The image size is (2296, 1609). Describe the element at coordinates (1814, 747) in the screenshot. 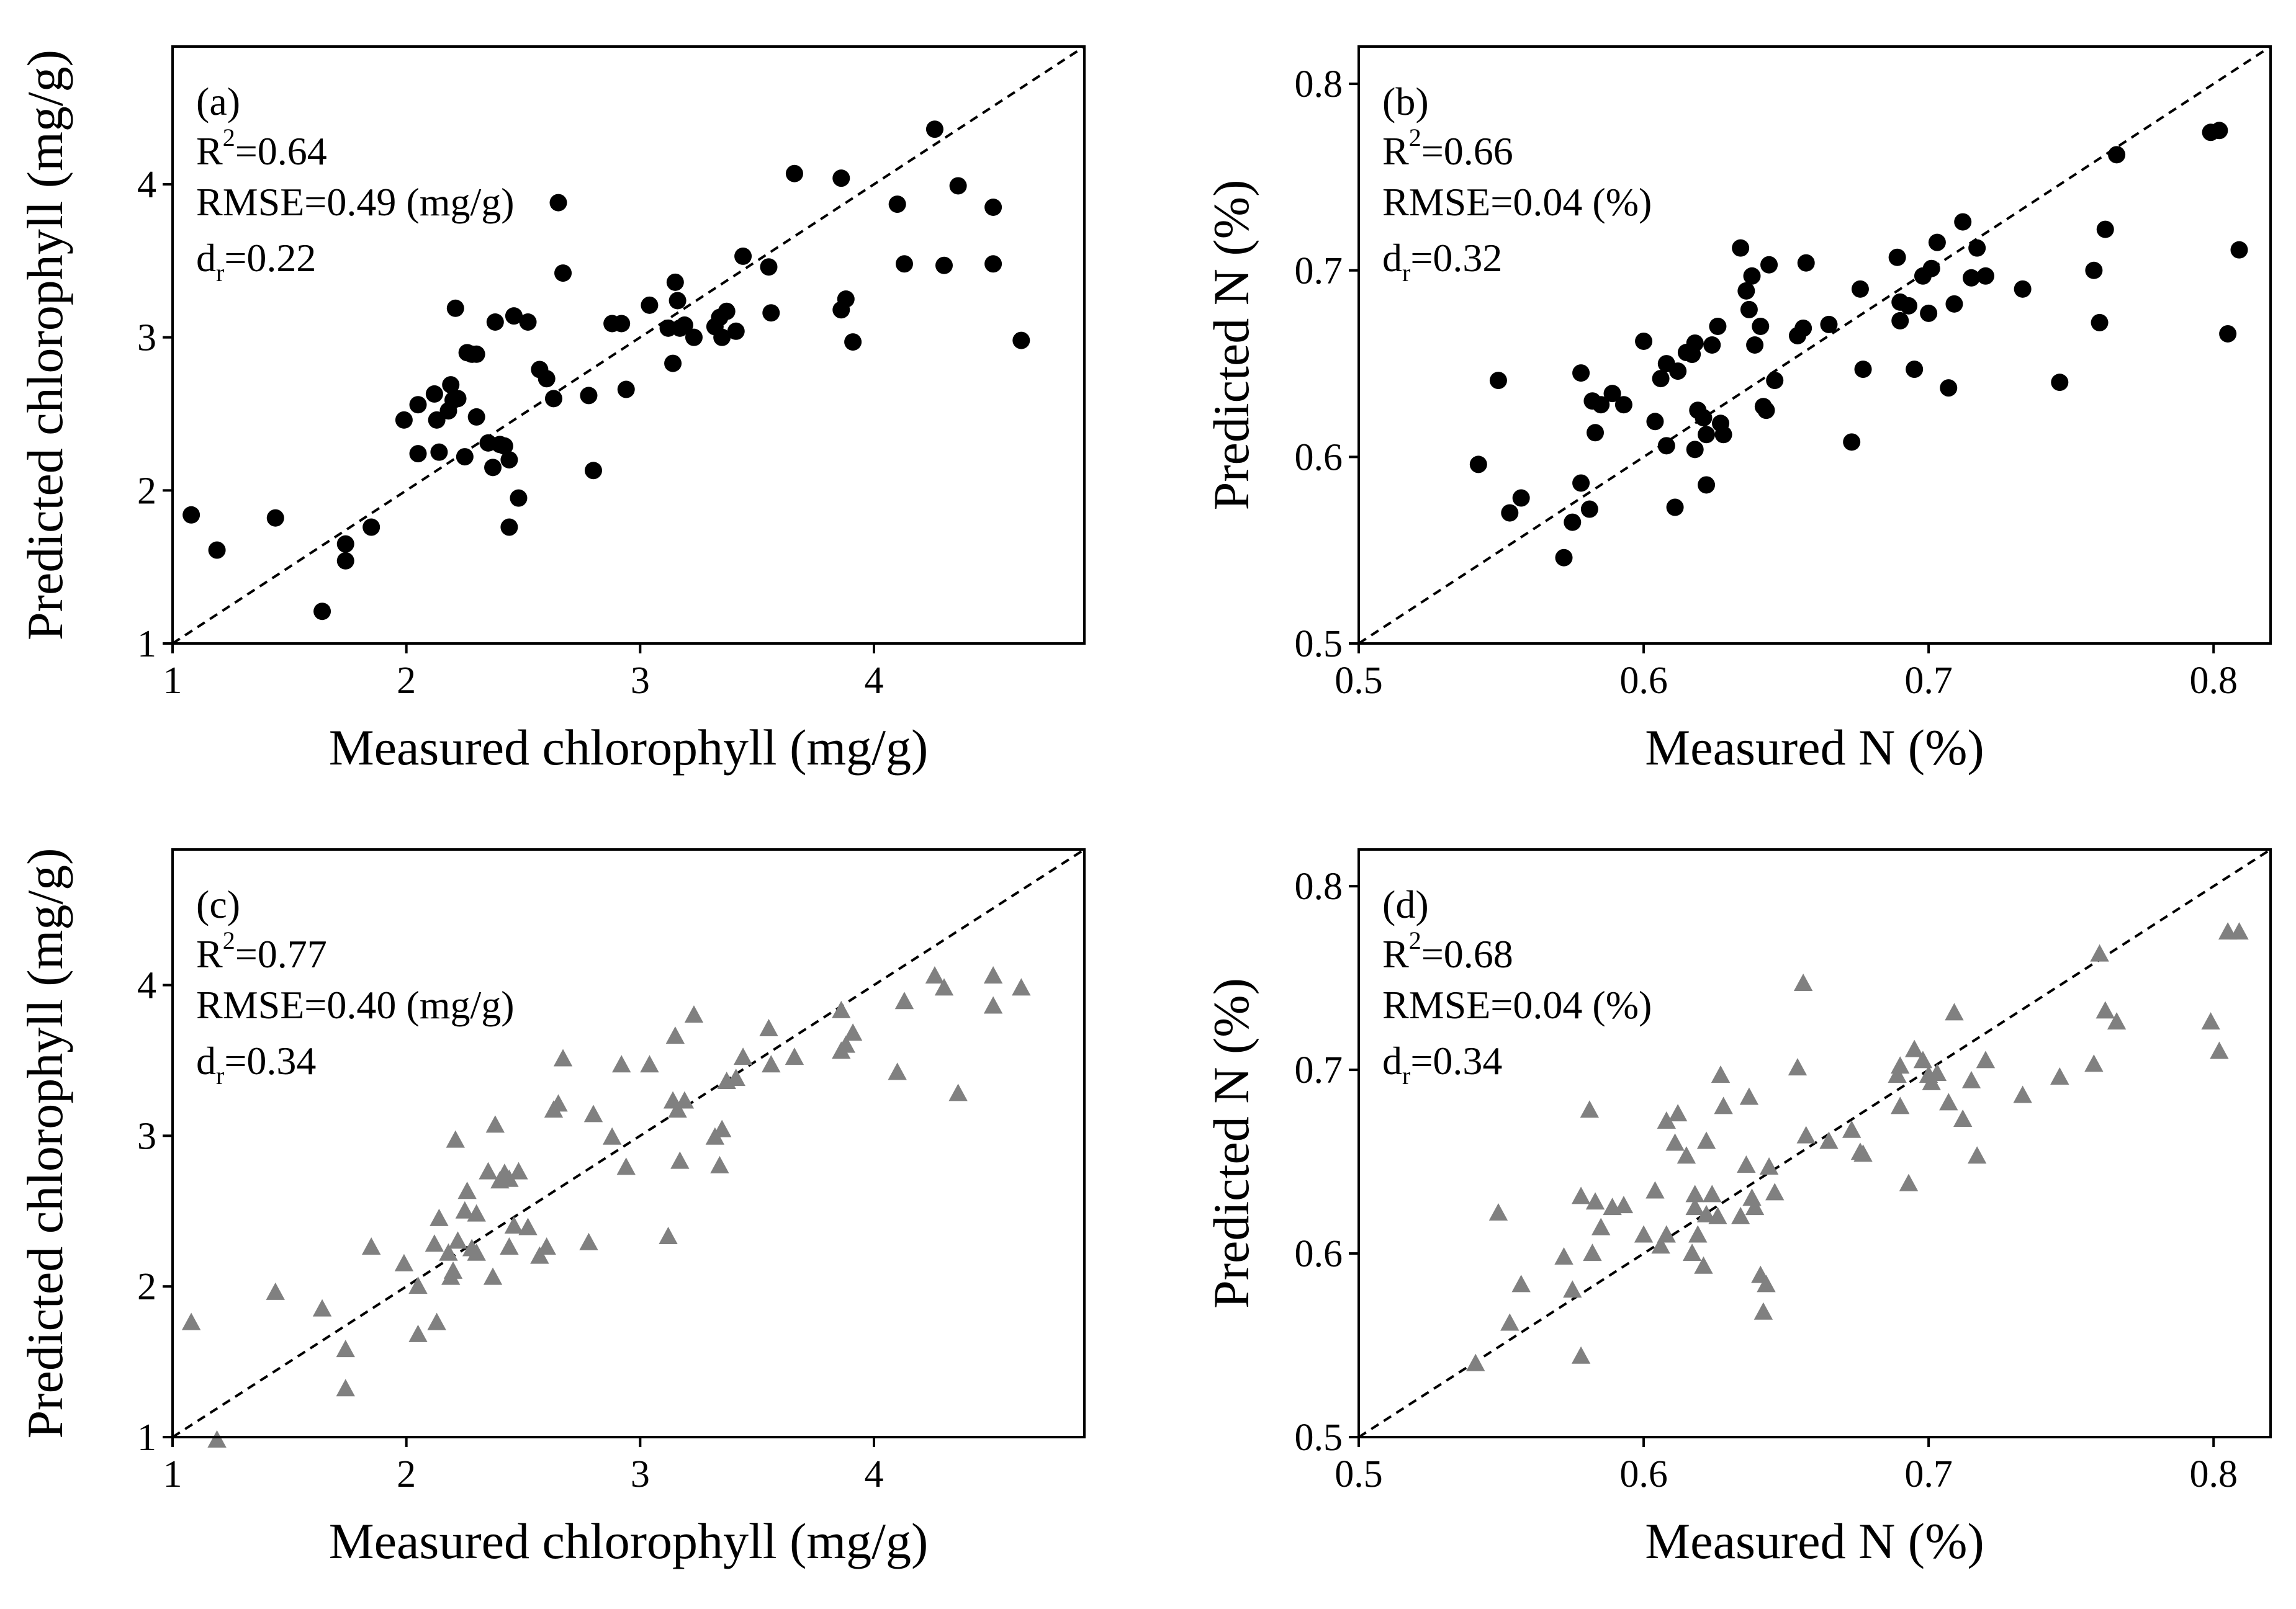

I see `x-axis-label: Measured N (%)` at that location.